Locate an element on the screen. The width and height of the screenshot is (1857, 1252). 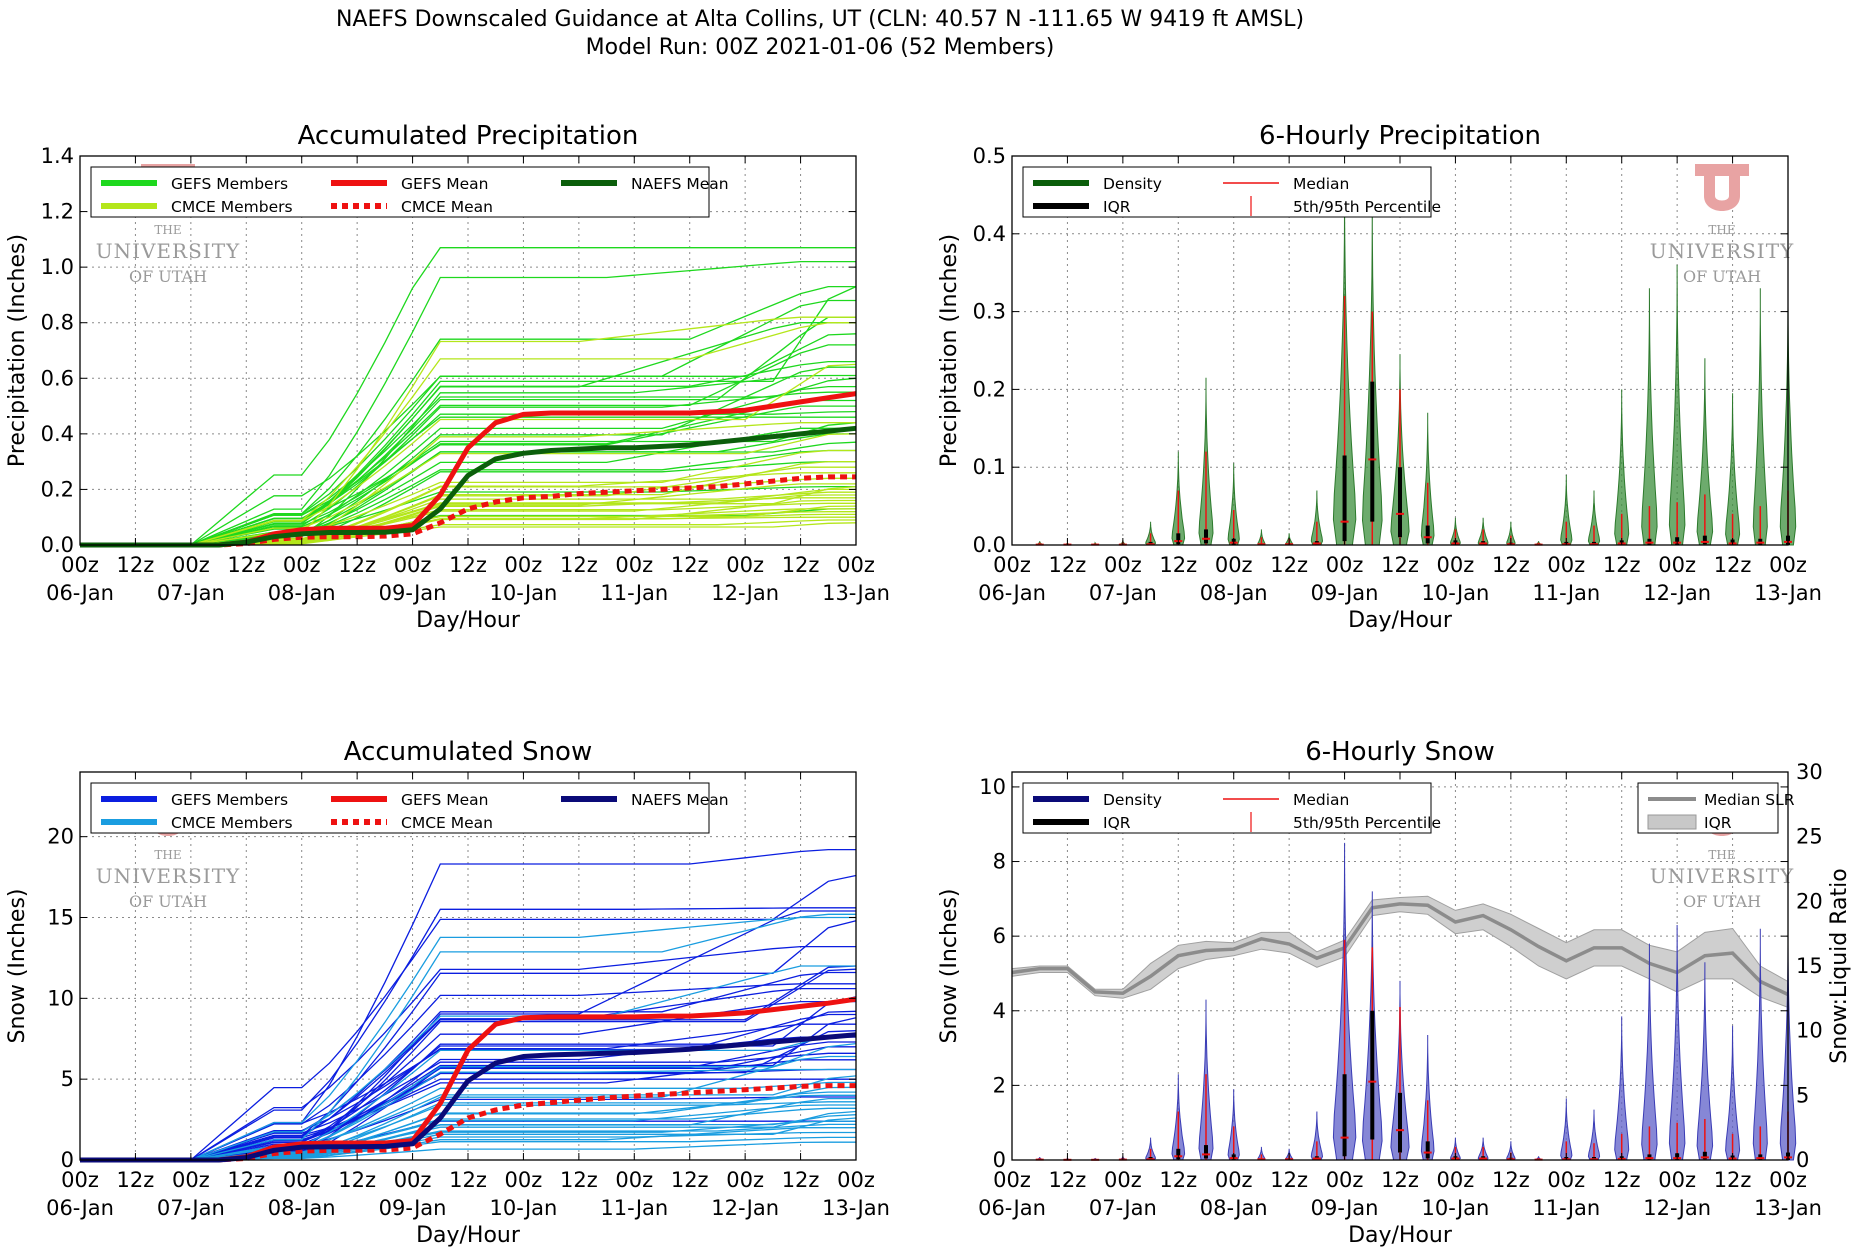
y-tick-label: 0.4 is located at coordinates (57, 434).